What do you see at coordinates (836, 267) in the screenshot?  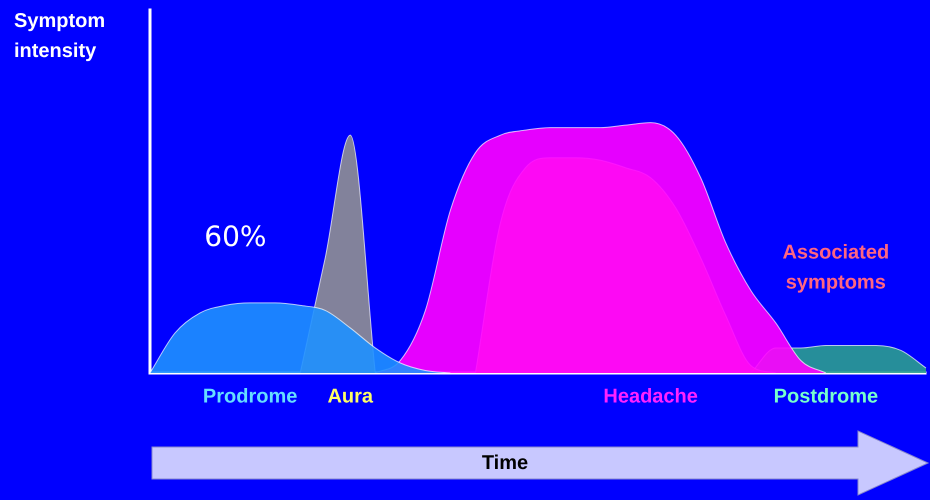 I see `text: Associated symptoms` at bounding box center [836, 267].